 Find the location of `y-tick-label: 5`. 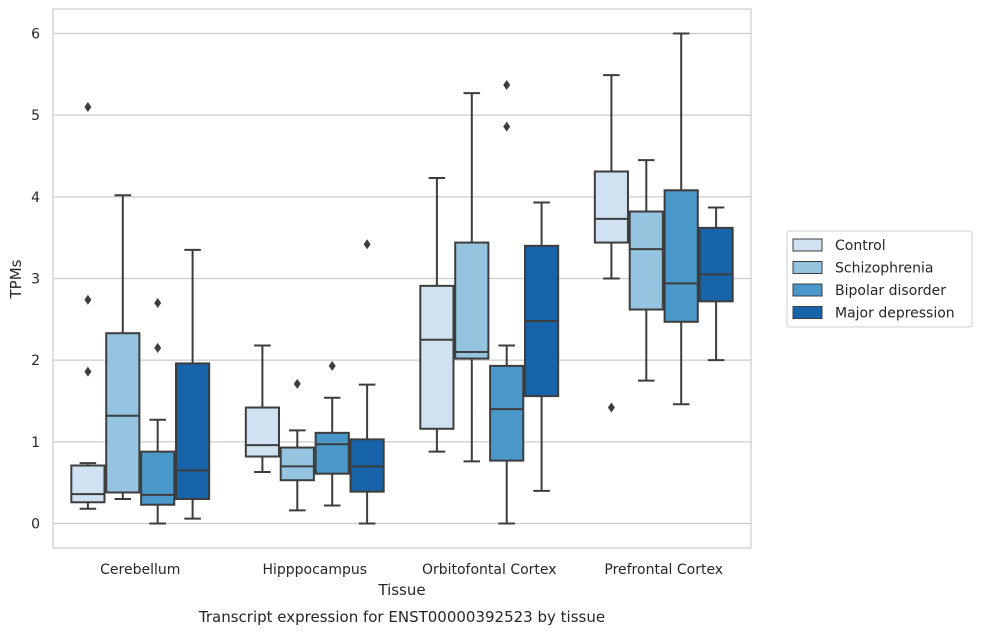

y-tick-label: 5 is located at coordinates (35, 116).